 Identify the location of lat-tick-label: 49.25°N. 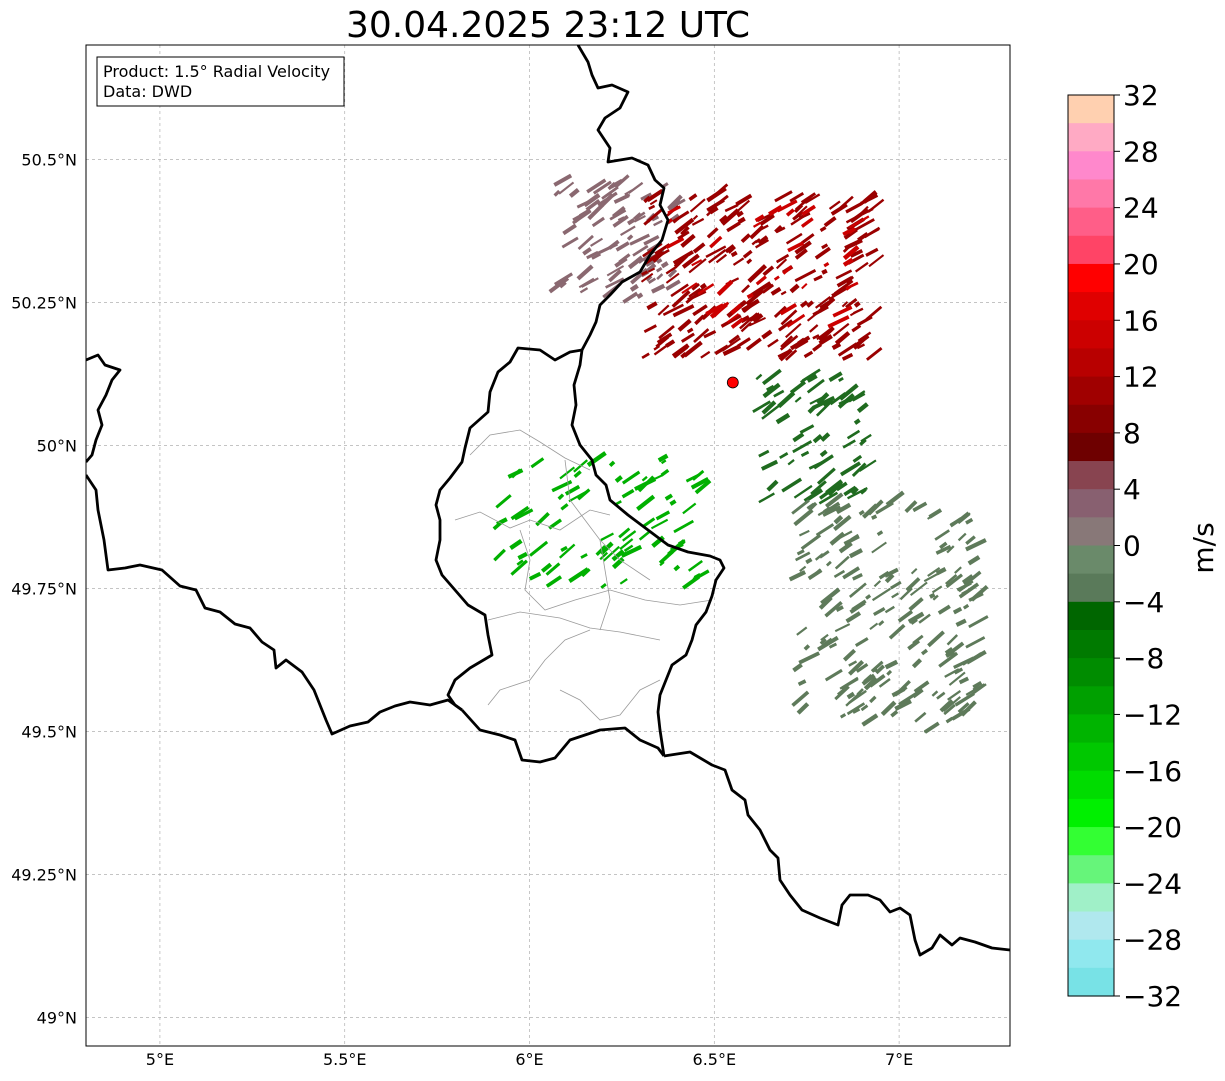
(44, 874).